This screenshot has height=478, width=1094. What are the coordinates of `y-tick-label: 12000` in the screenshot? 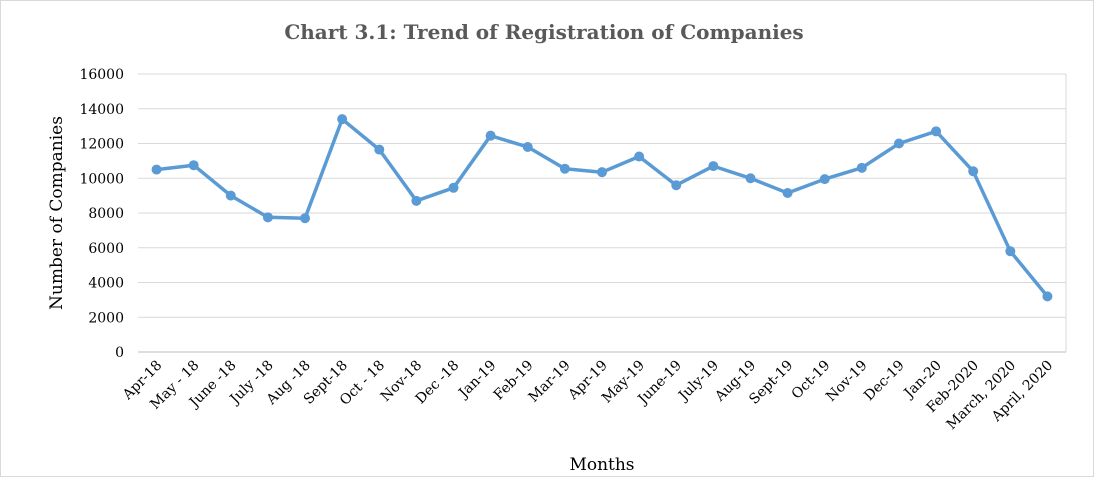 It's located at (101, 145).